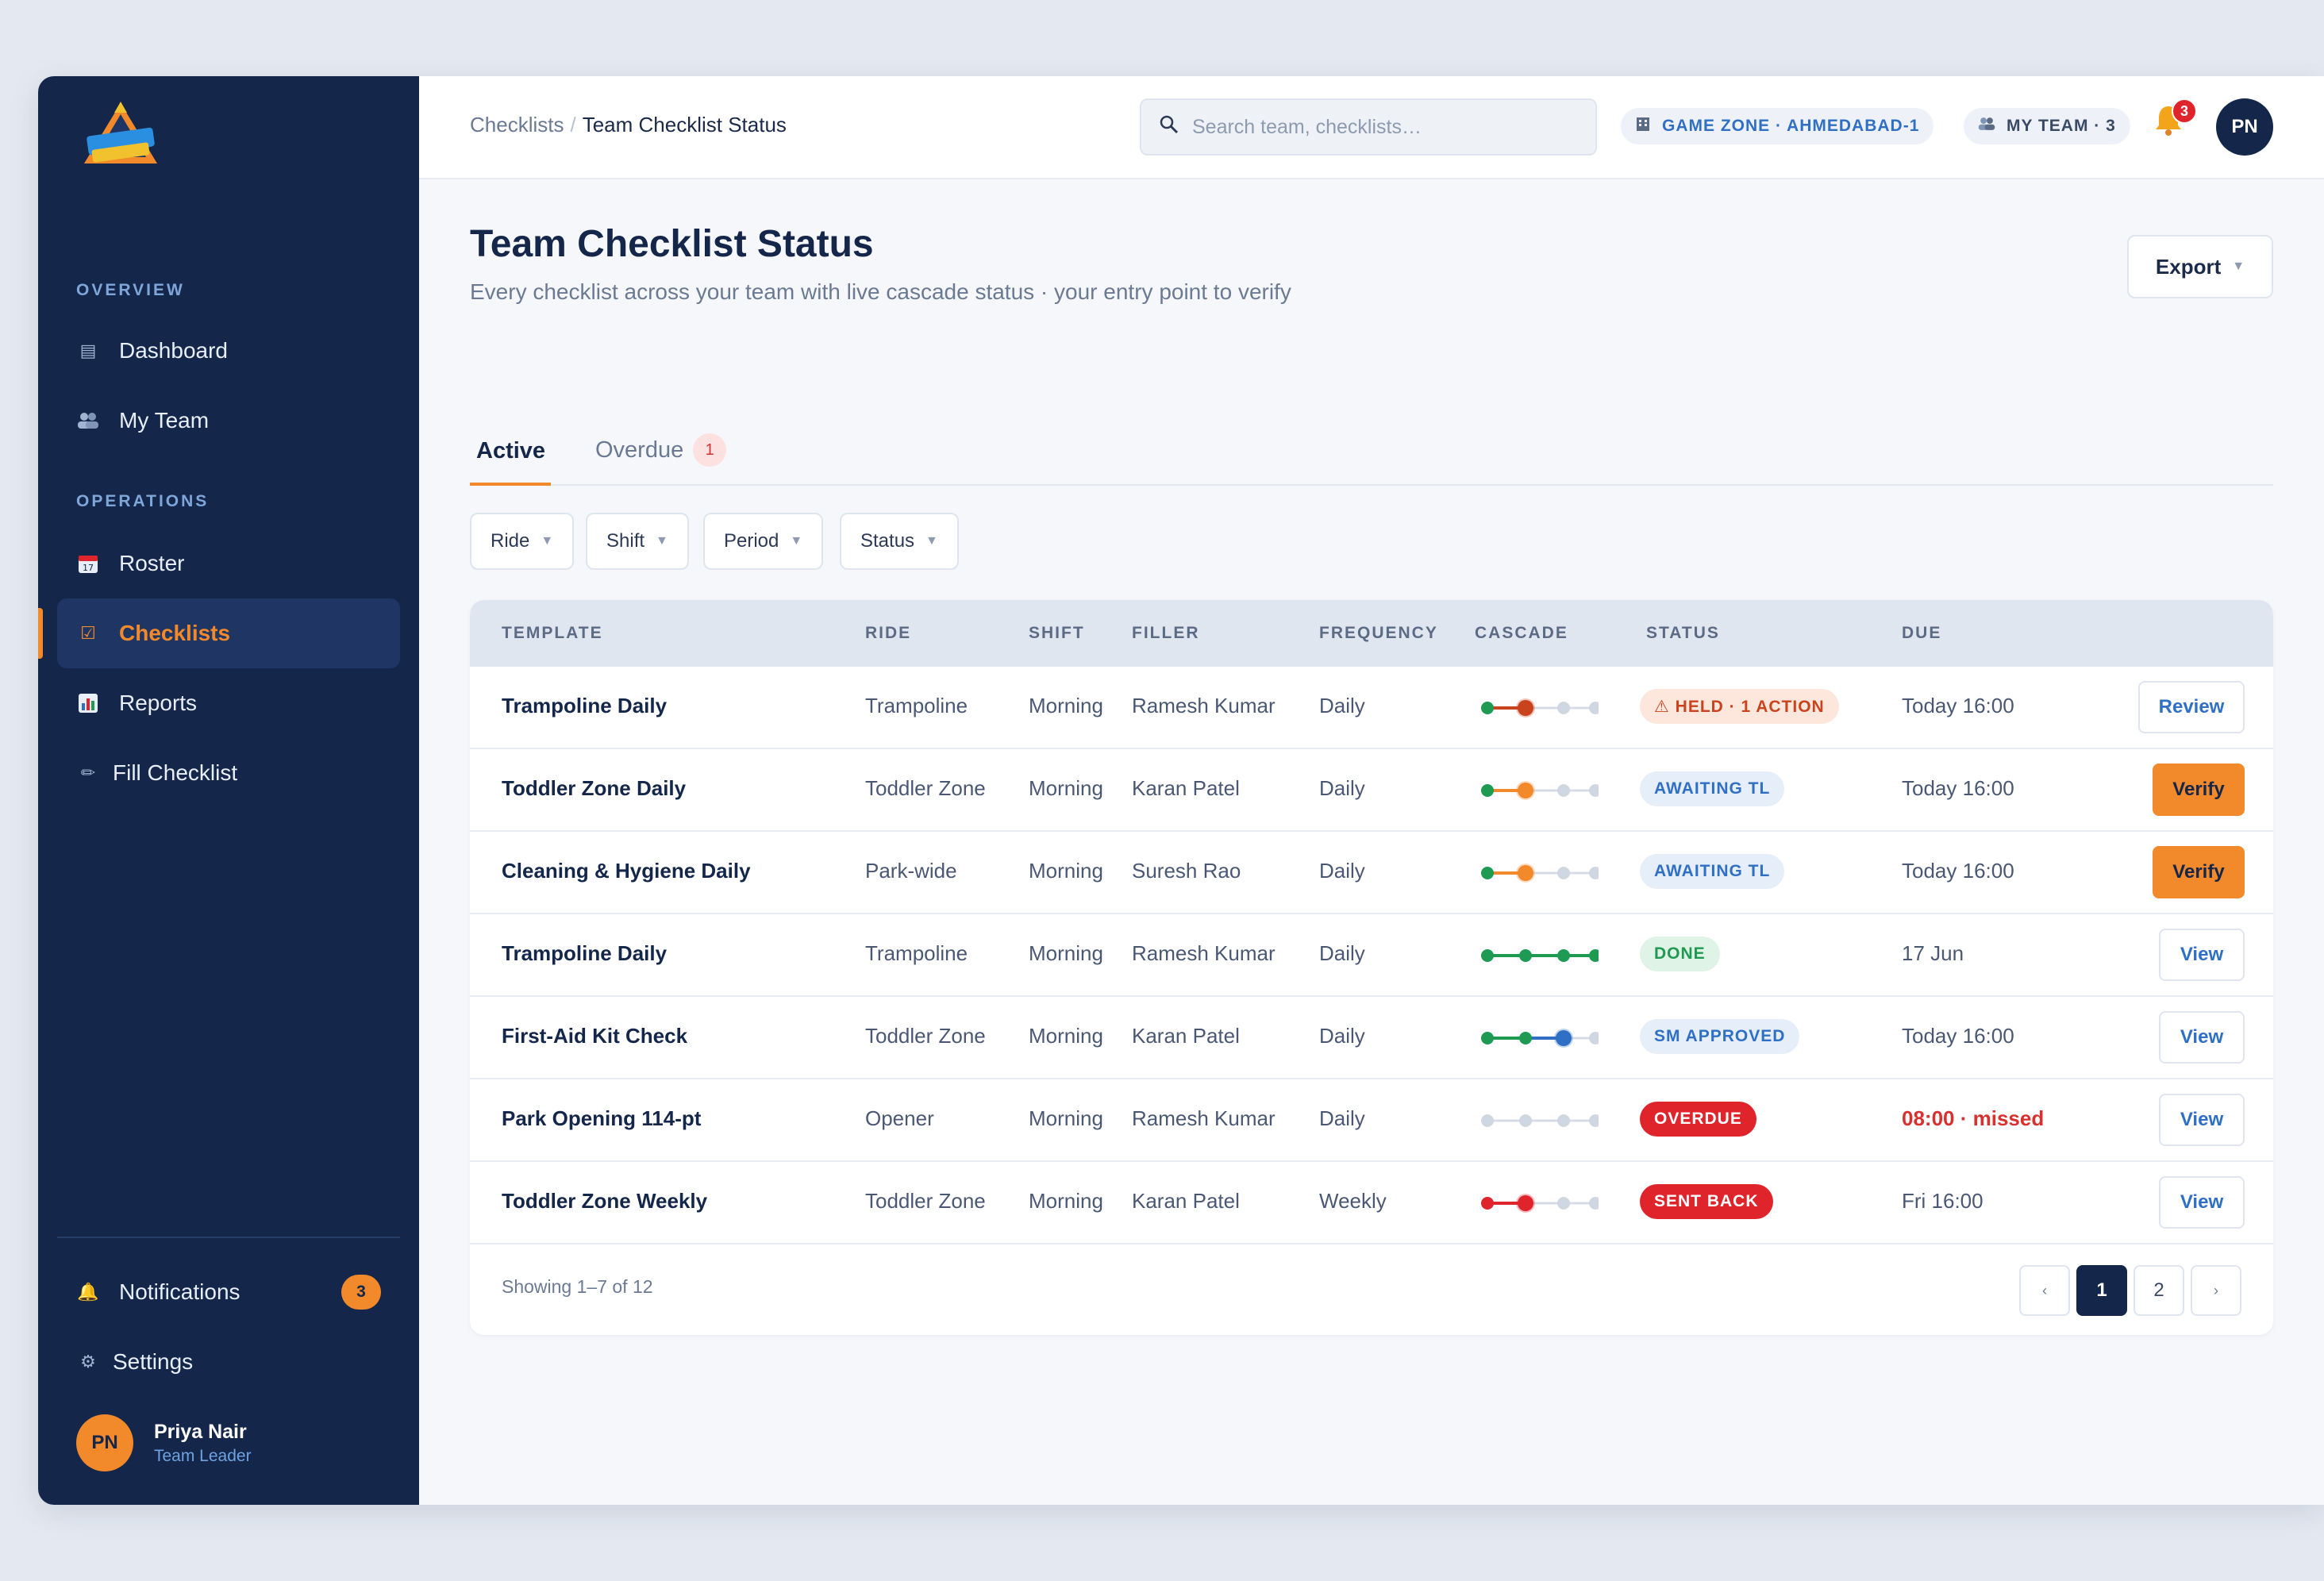 The image size is (2324, 1581). I want to click on breadcrumb: Checklists / Team Checklist Status, so click(628, 125).